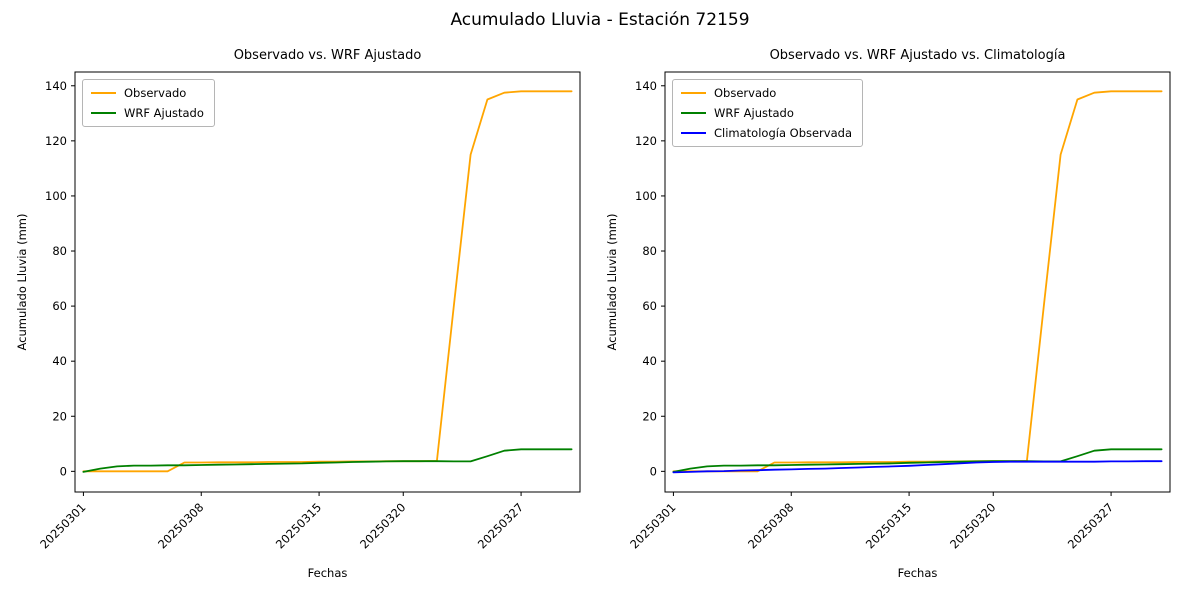 The height and width of the screenshot is (600, 1200). Describe the element at coordinates (22, 282) in the screenshot. I see `left-y-axis-label: Acumulado Lluvia (mm)` at that location.